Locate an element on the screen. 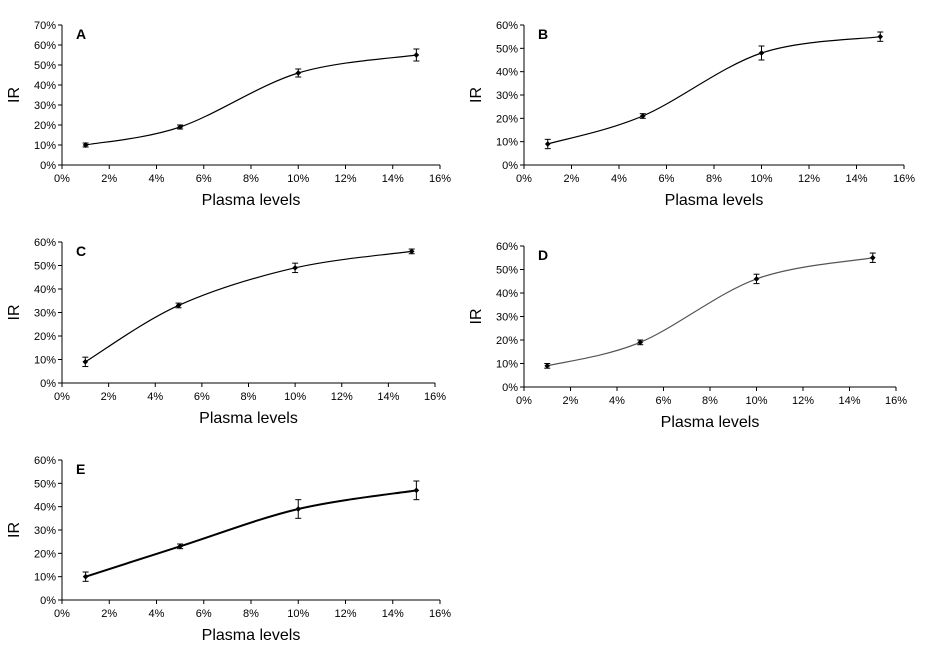 The width and height of the screenshot is (937, 650). panel-label: E is located at coordinates (80, 469).